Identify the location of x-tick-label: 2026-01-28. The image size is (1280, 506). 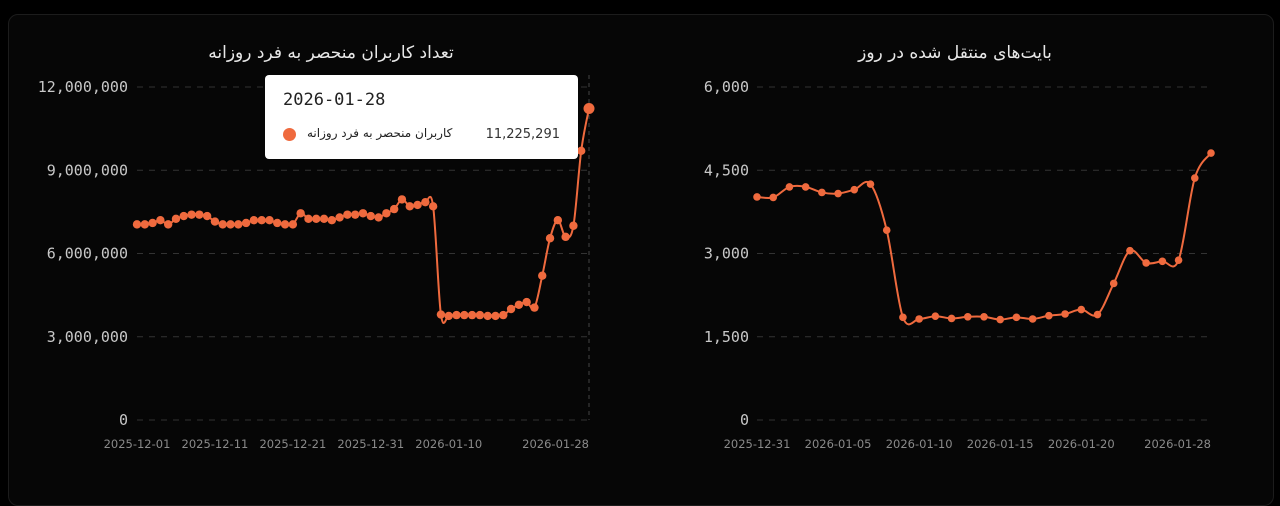
(1177, 444).